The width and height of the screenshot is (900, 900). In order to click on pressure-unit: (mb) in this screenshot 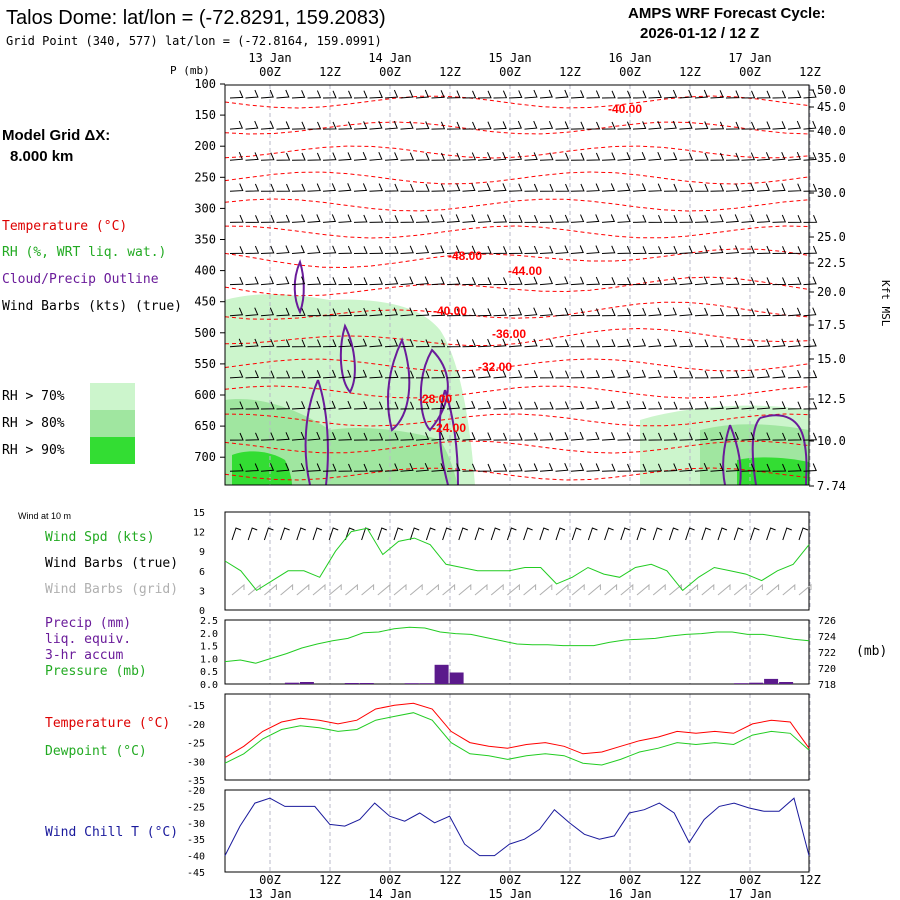, I will do `click(871, 651)`.